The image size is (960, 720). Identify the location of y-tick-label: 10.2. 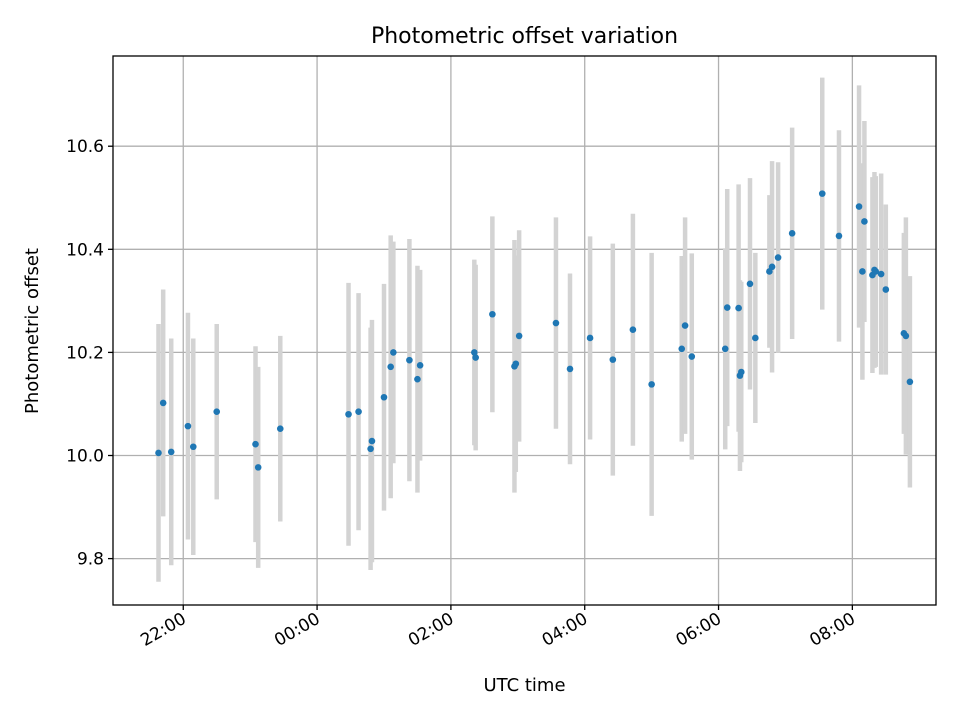
(85, 353).